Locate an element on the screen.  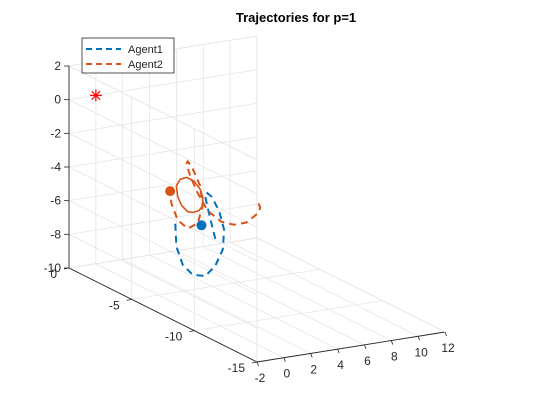
z-tick-label: 2 is located at coordinates (57, 66).